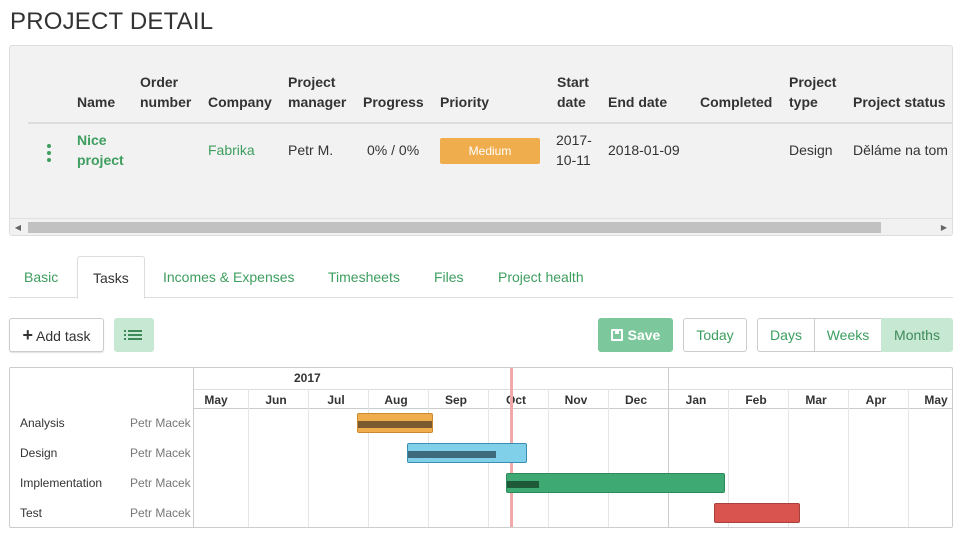  Describe the element at coordinates (944, 227) in the screenshot. I see `scroll-right-icon: ▶` at that location.